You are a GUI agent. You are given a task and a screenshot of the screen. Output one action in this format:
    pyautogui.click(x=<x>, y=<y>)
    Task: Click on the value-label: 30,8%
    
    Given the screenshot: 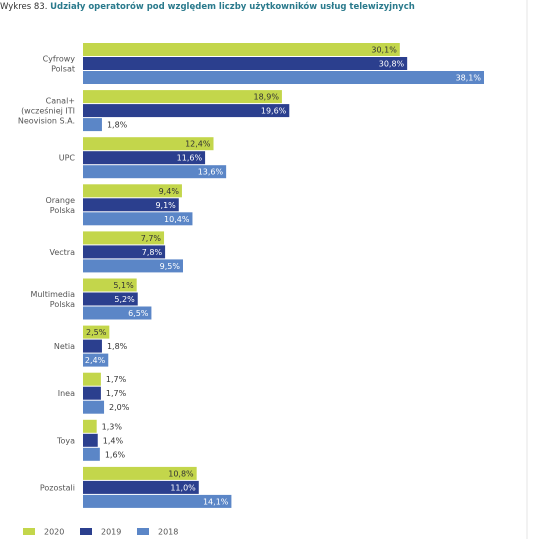 What is the action you would take?
    pyautogui.click(x=392, y=64)
    